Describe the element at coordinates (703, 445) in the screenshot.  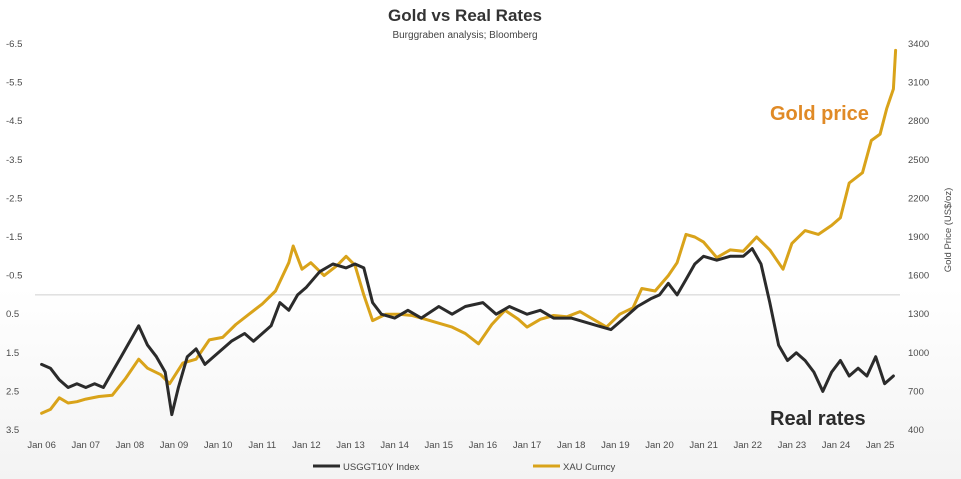
I see `x-tick-label: Jan 21` at that location.